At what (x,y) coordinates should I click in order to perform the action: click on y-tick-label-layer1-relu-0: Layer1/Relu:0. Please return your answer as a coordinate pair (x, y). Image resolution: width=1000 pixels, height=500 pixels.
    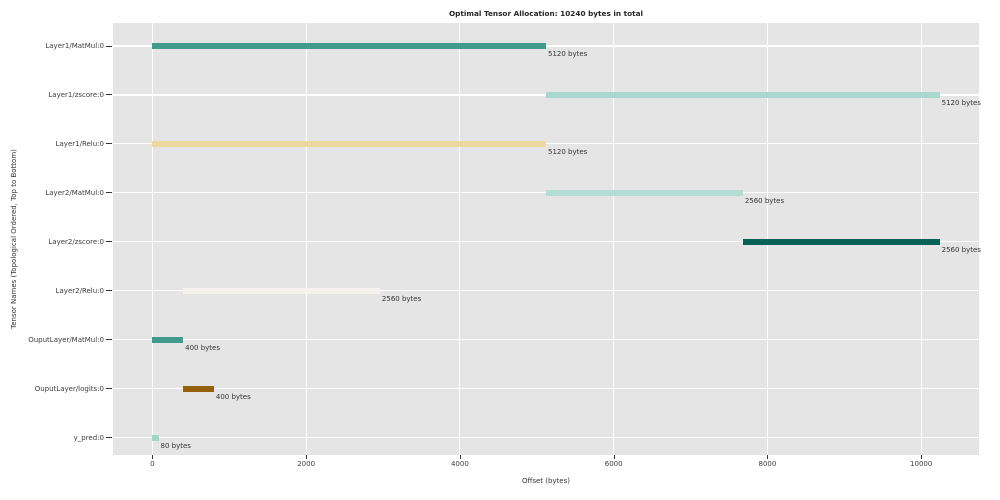
    Looking at the image, I should click on (79, 143).